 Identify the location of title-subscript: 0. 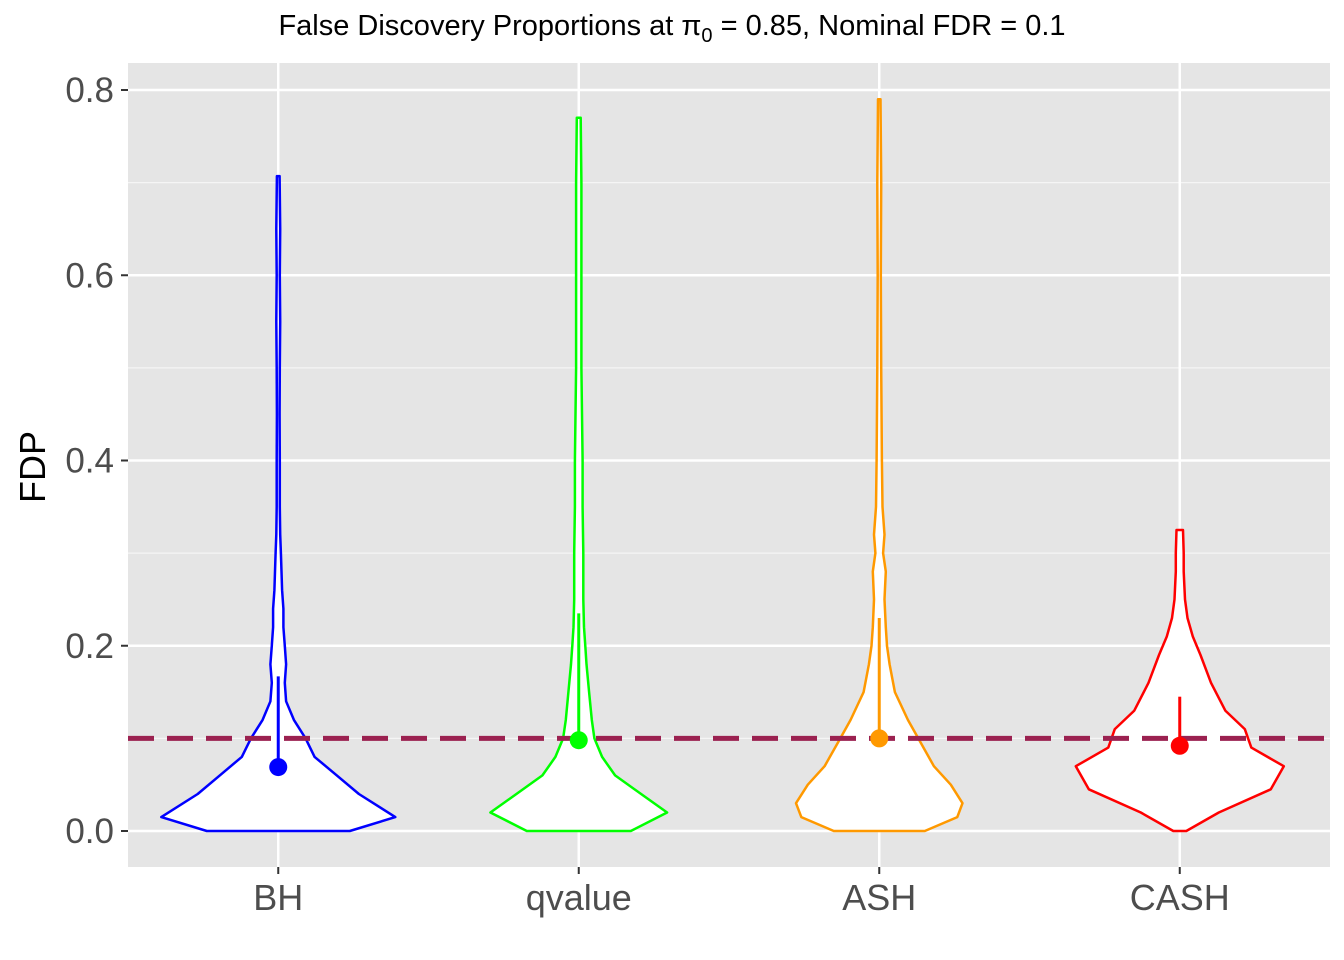
(707, 35).